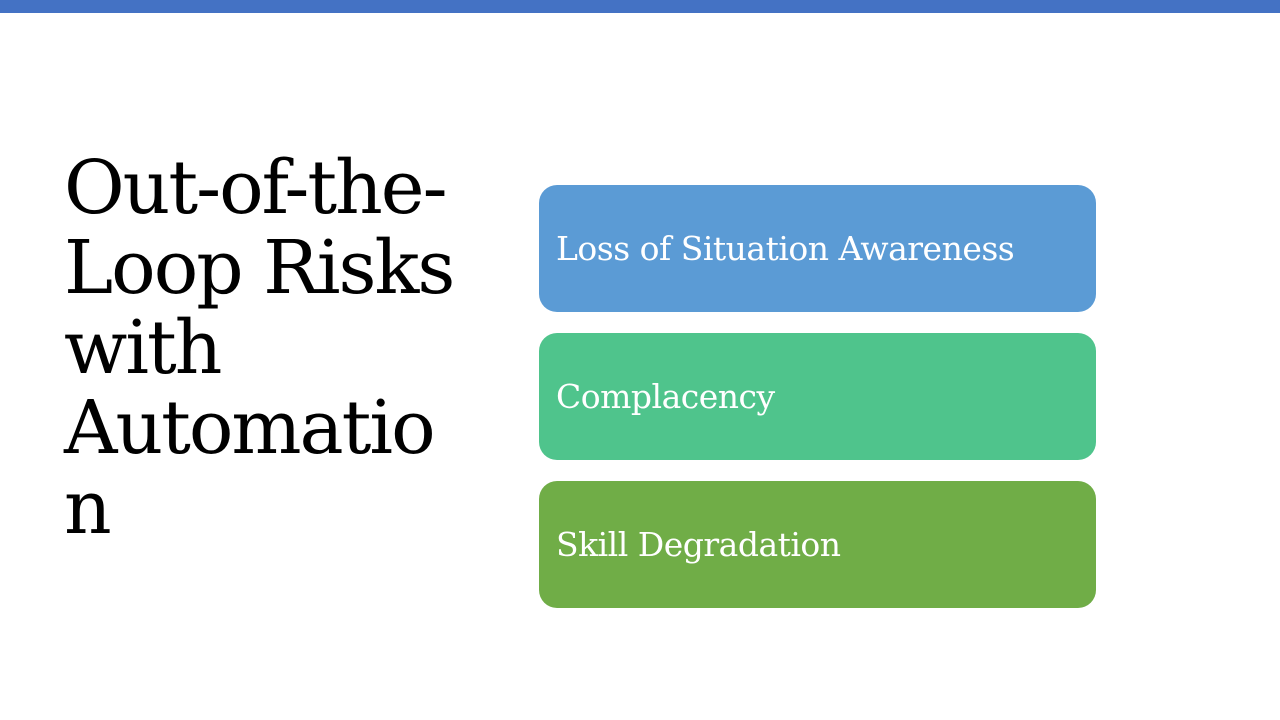  I want to click on top-accent-bar, so click(640, 6).